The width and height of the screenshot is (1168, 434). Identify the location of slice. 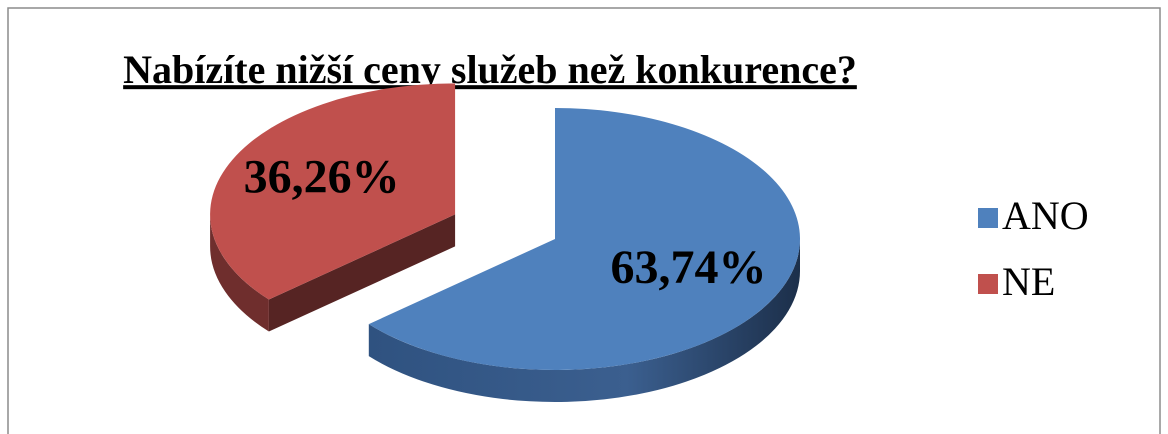
(333, 191).